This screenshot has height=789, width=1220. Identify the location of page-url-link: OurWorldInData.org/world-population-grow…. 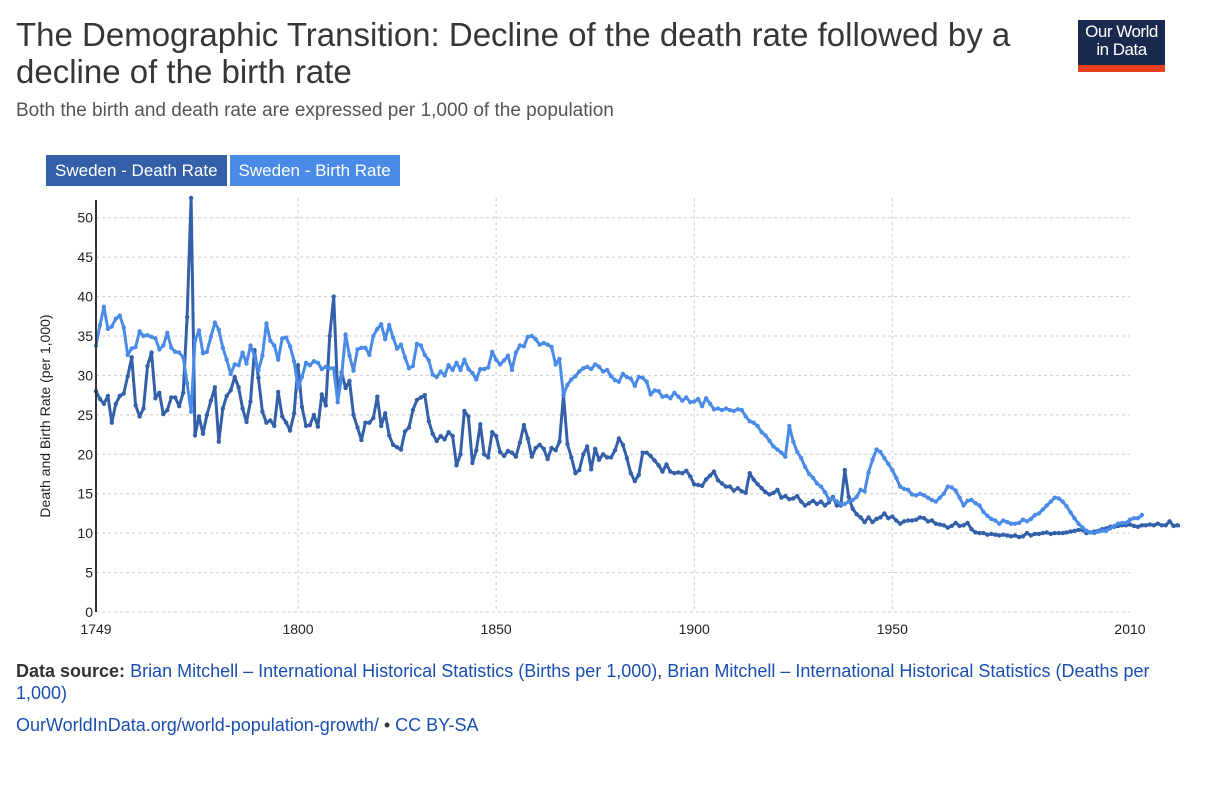
(197, 725).